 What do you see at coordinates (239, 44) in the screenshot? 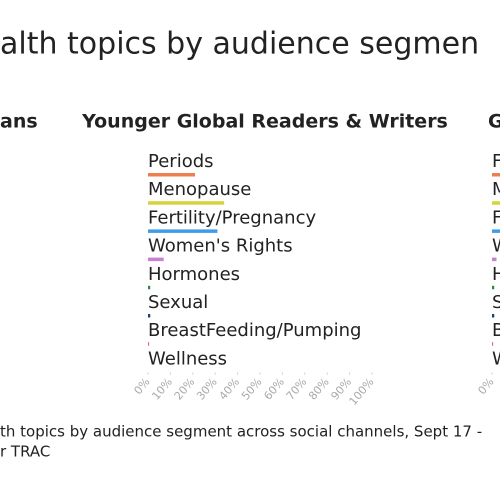
I see `page-title: alth topics by audience segmen` at bounding box center [239, 44].